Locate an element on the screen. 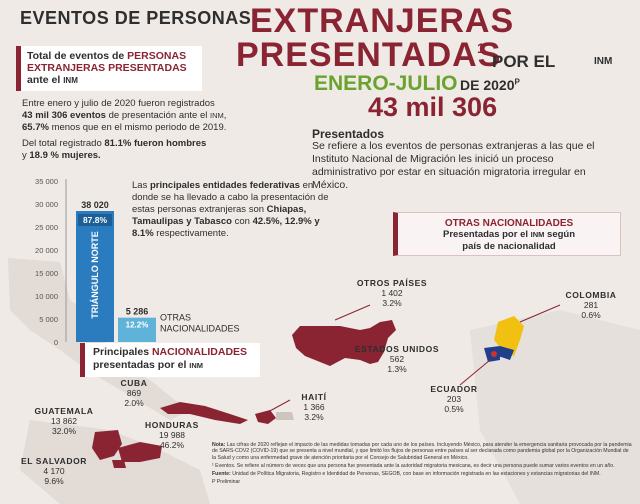 This screenshot has height=504, width=640. other-nat-label-1: OTRAS is located at coordinates (175, 318).